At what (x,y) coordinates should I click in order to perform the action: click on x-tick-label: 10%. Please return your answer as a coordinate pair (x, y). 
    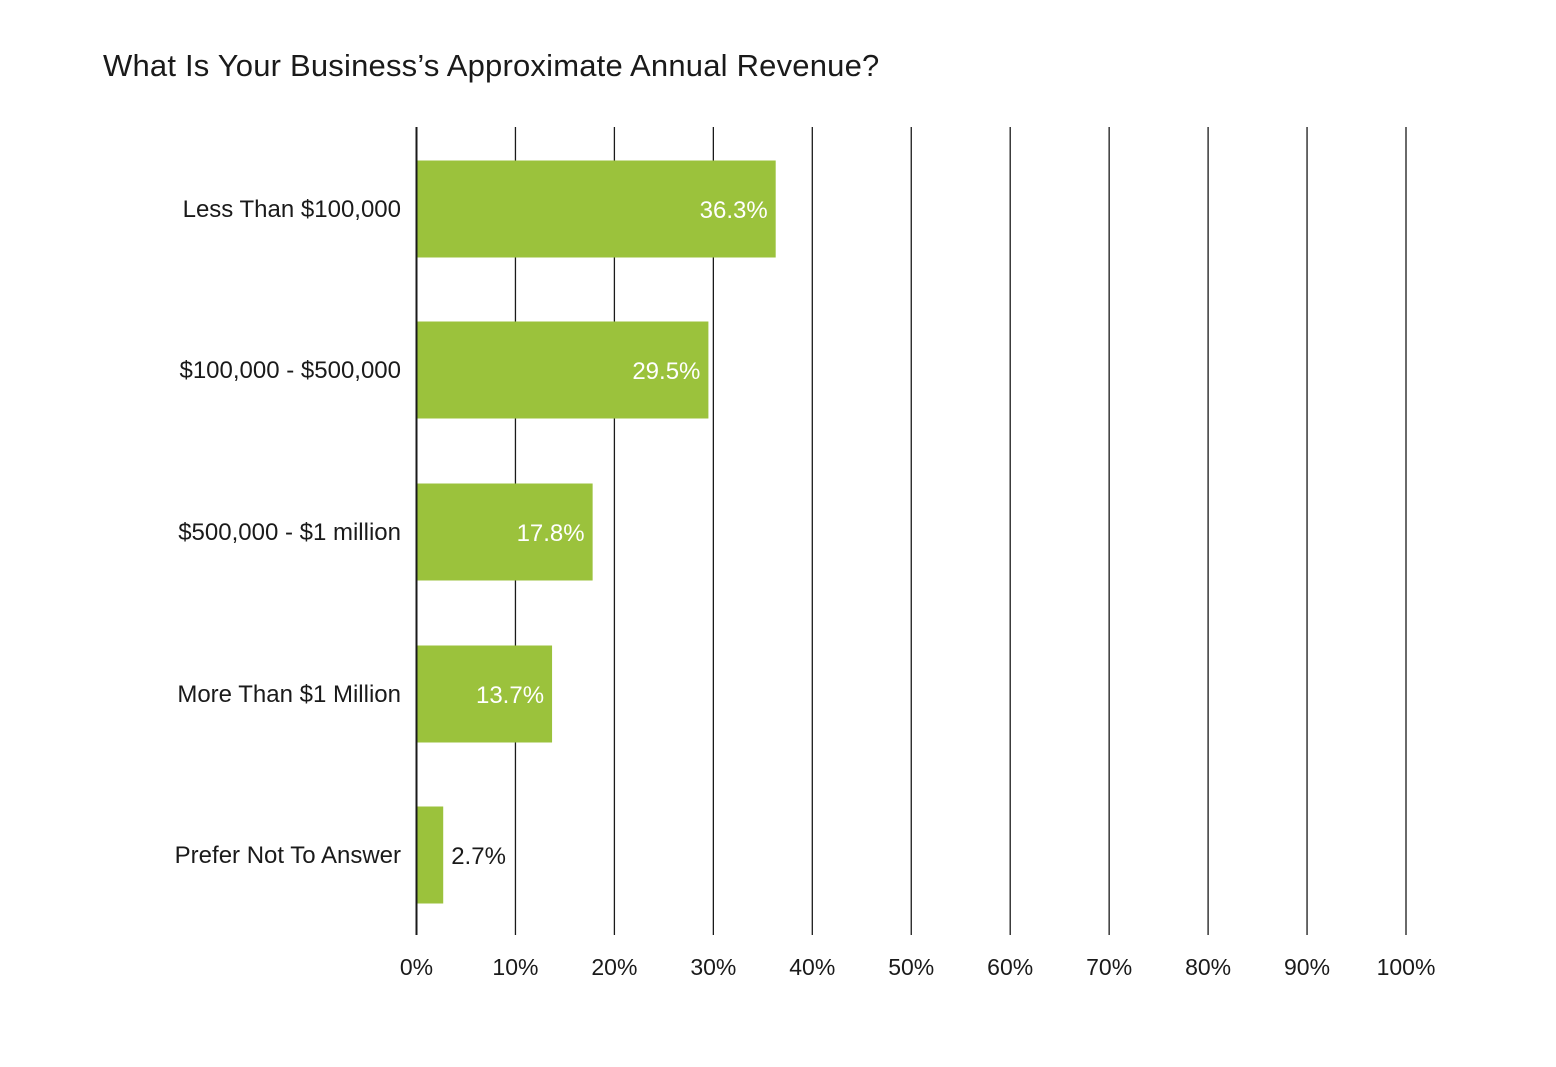
    Looking at the image, I should click on (515, 967).